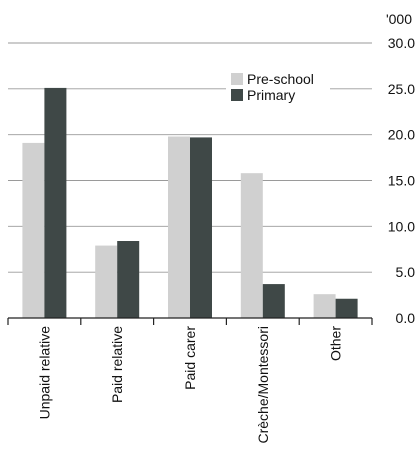  What do you see at coordinates (271, 95) in the screenshot?
I see `legend-label-primary: Primary` at bounding box center [271, 95].